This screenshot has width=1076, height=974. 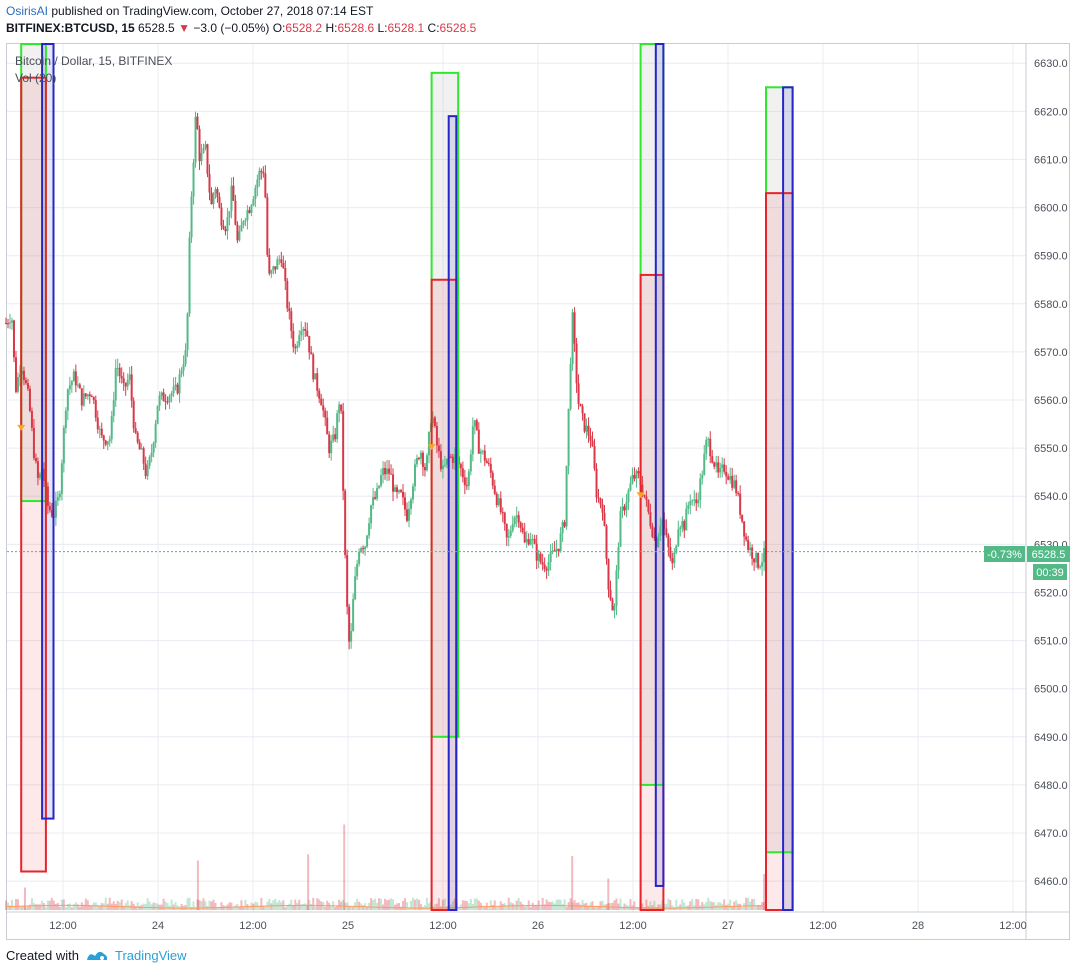 What do you see at coordinates (1051, 353) in the screenshot?
I see `y-tick-label: 6570.0` at bounding box center [1051, 353].